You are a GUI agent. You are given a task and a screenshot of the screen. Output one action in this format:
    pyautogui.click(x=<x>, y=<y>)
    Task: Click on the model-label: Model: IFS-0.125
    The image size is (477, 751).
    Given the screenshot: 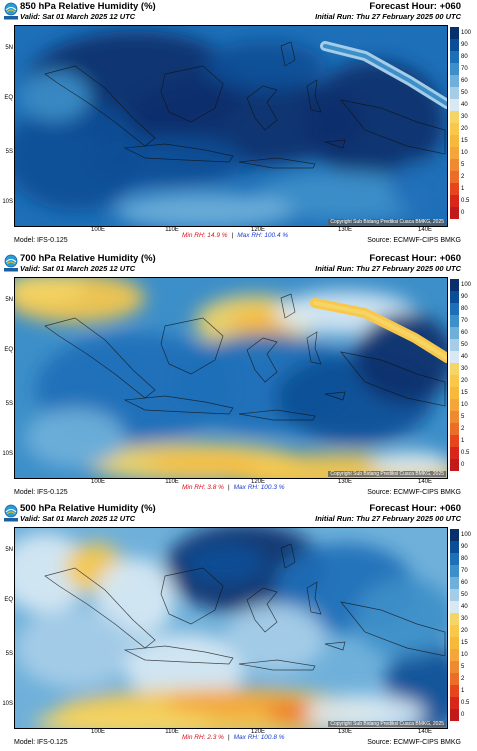 What is the action you would take?
    pyautogui.click(x=41, y=492)
    